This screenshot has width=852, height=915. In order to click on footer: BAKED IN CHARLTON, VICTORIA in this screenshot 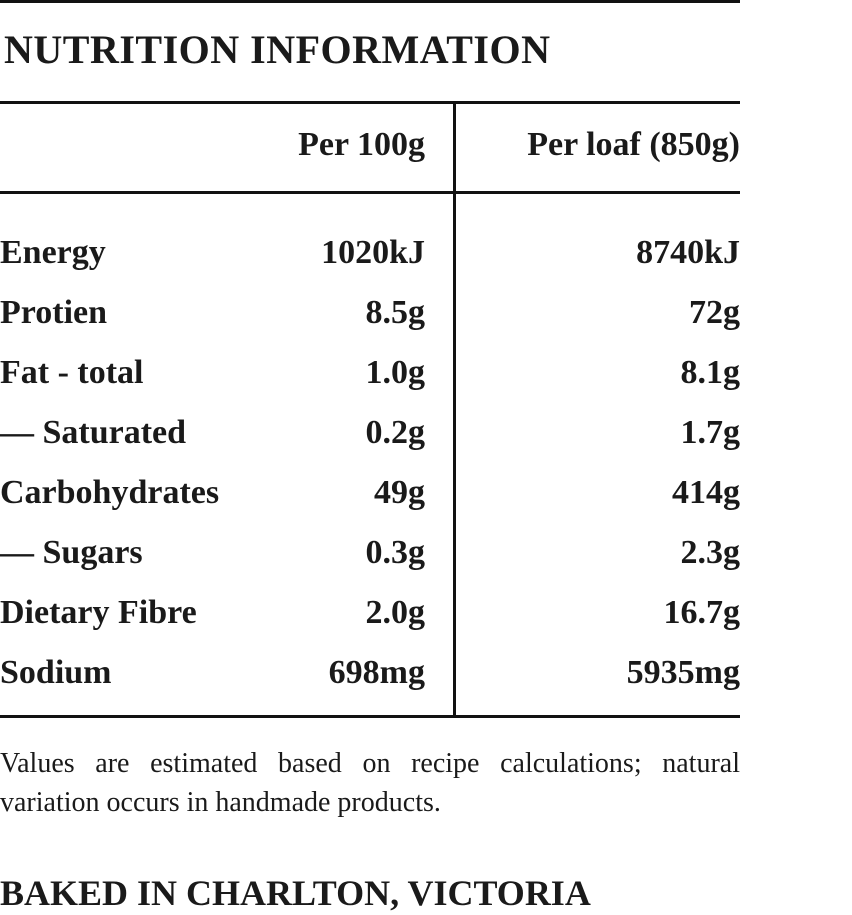, I will do `click(295, 893)`.